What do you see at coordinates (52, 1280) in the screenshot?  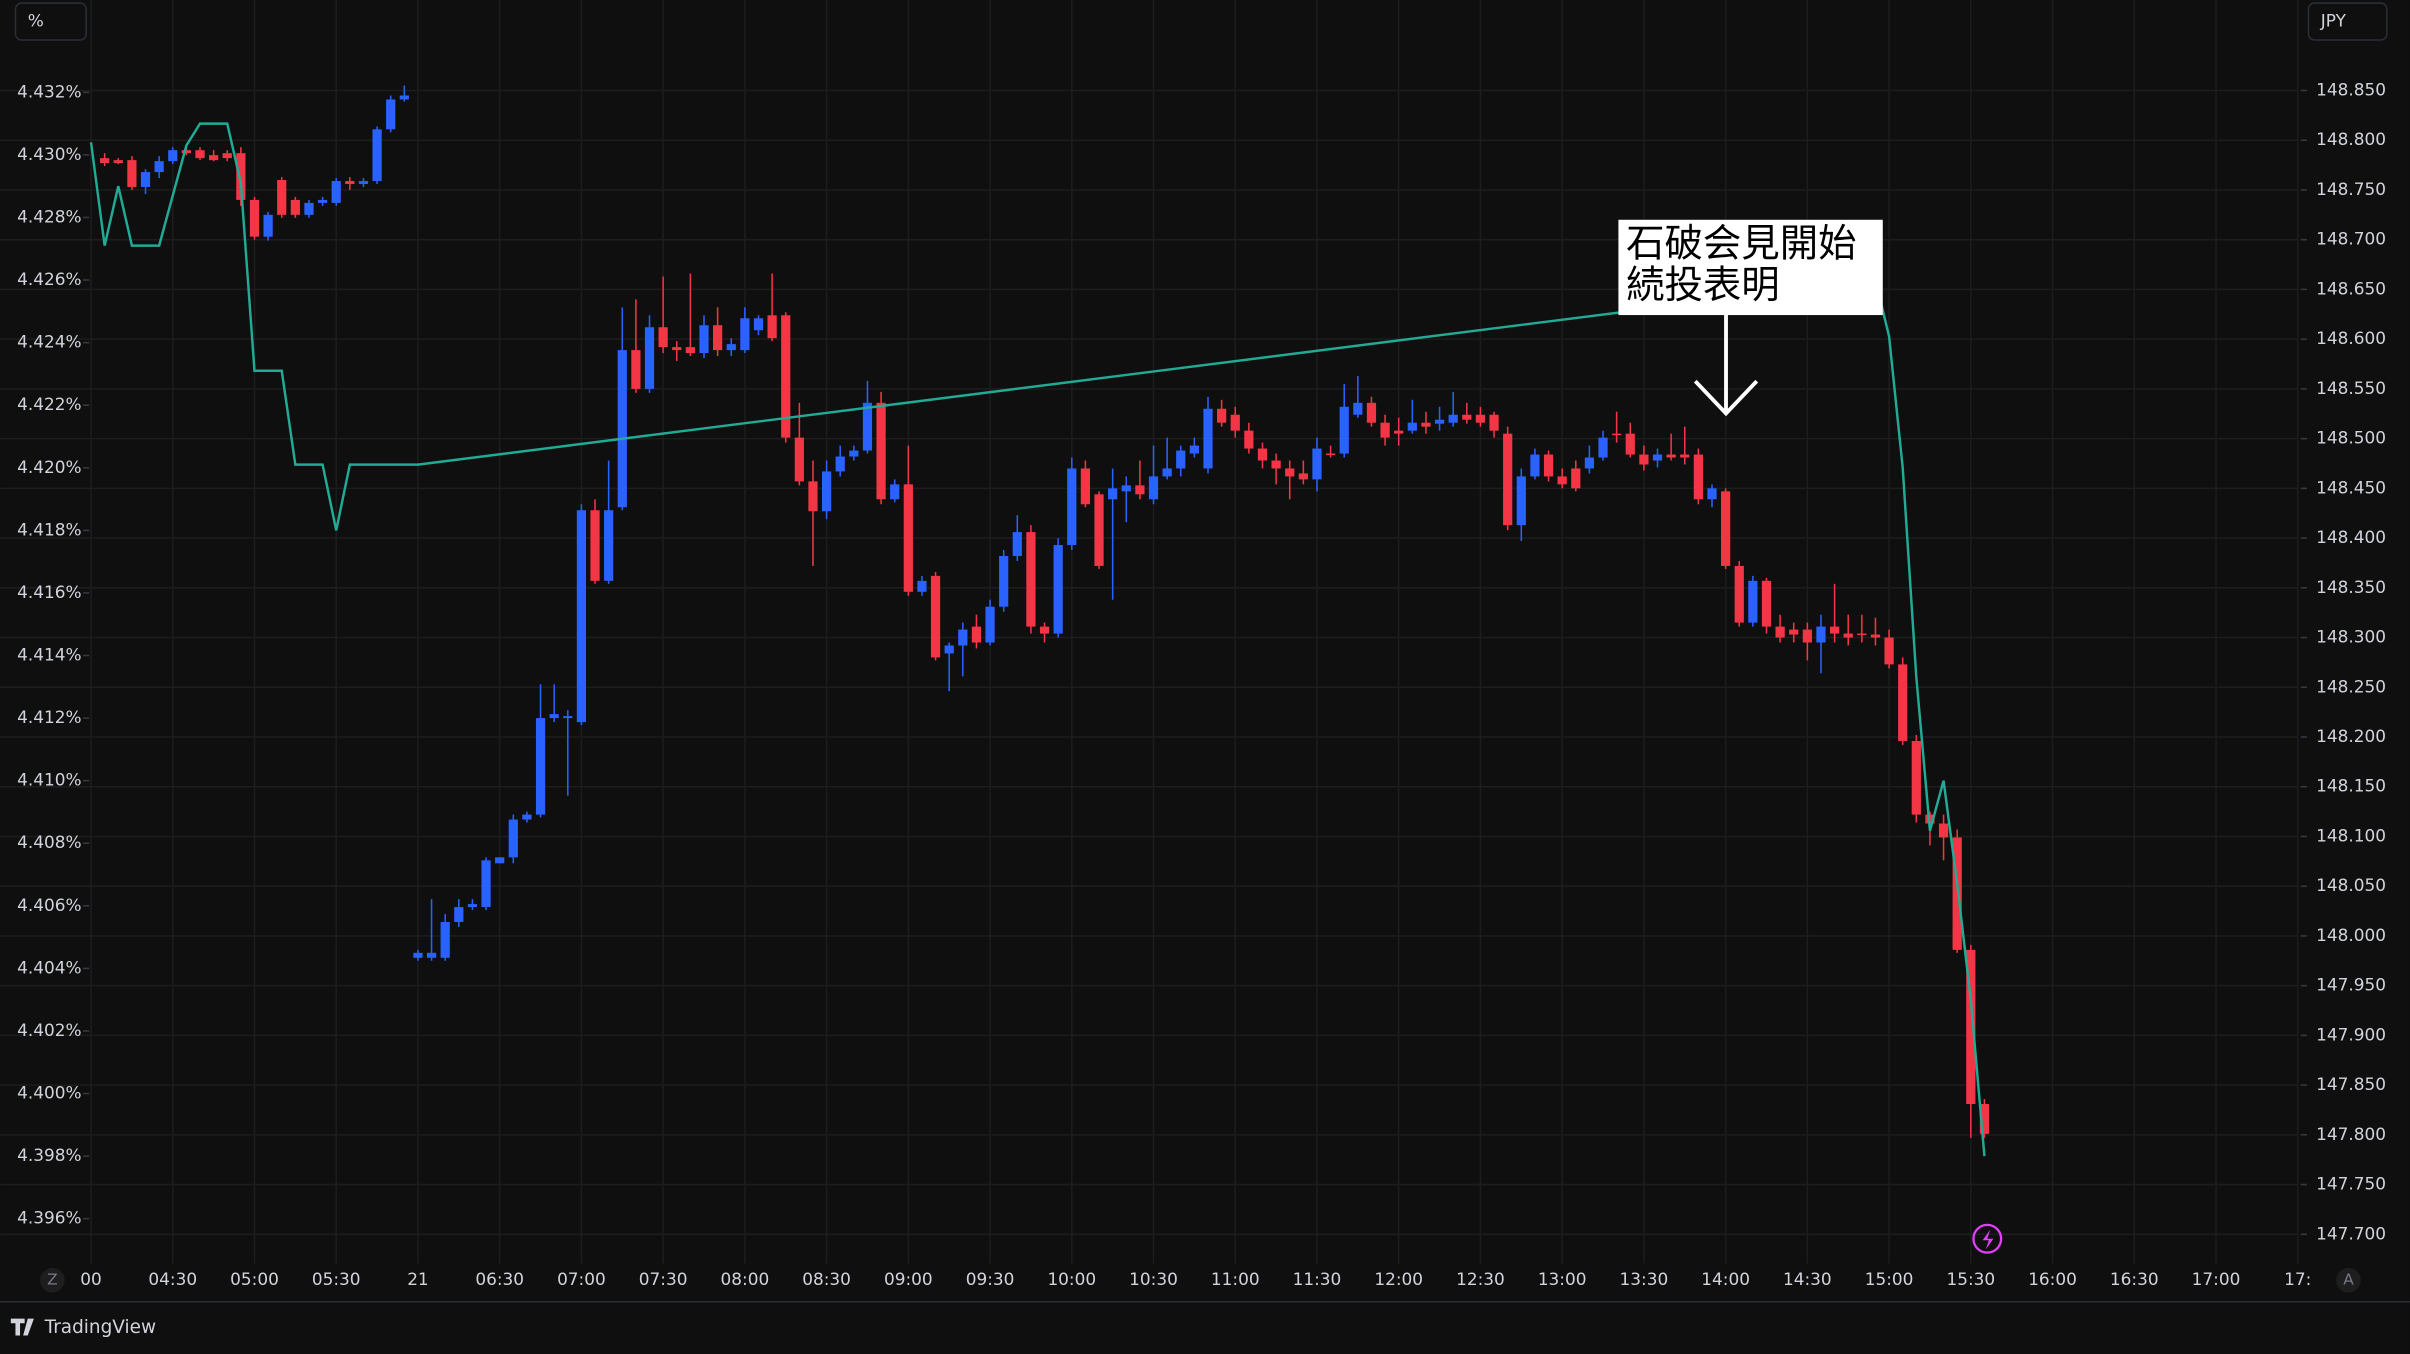 I see `timezone-button` at bounding box center [52, 1280].